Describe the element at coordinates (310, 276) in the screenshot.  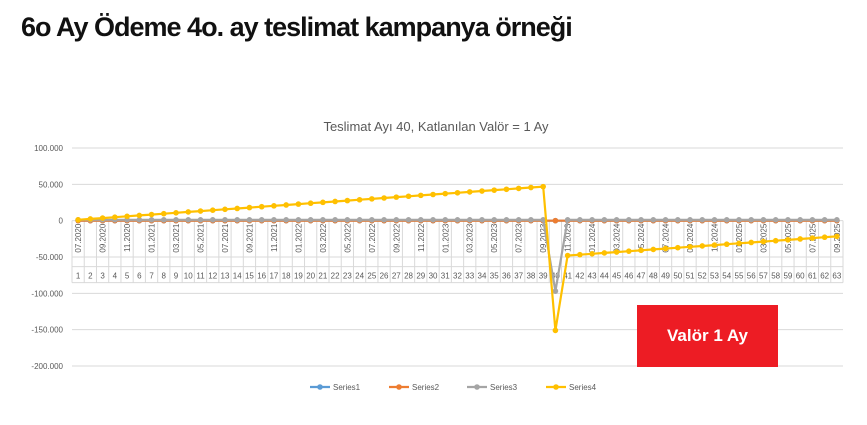
I see `x-tick-label: 20` at that location.